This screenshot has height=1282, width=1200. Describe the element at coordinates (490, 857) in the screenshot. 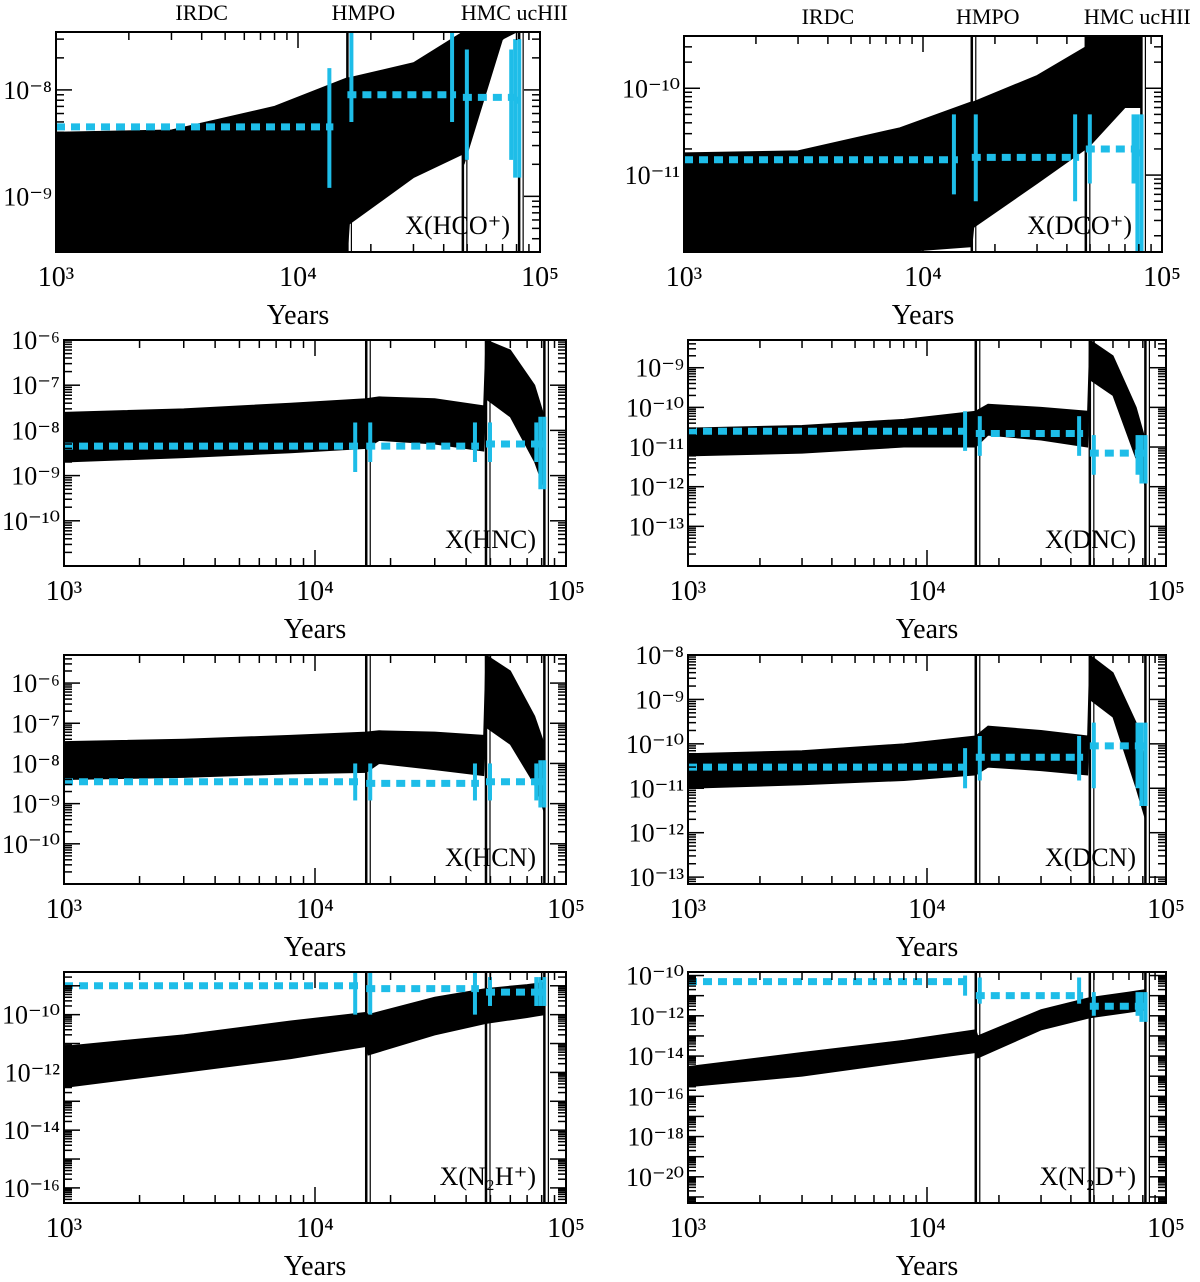

I see `species-label: X(HCN)` at that location.